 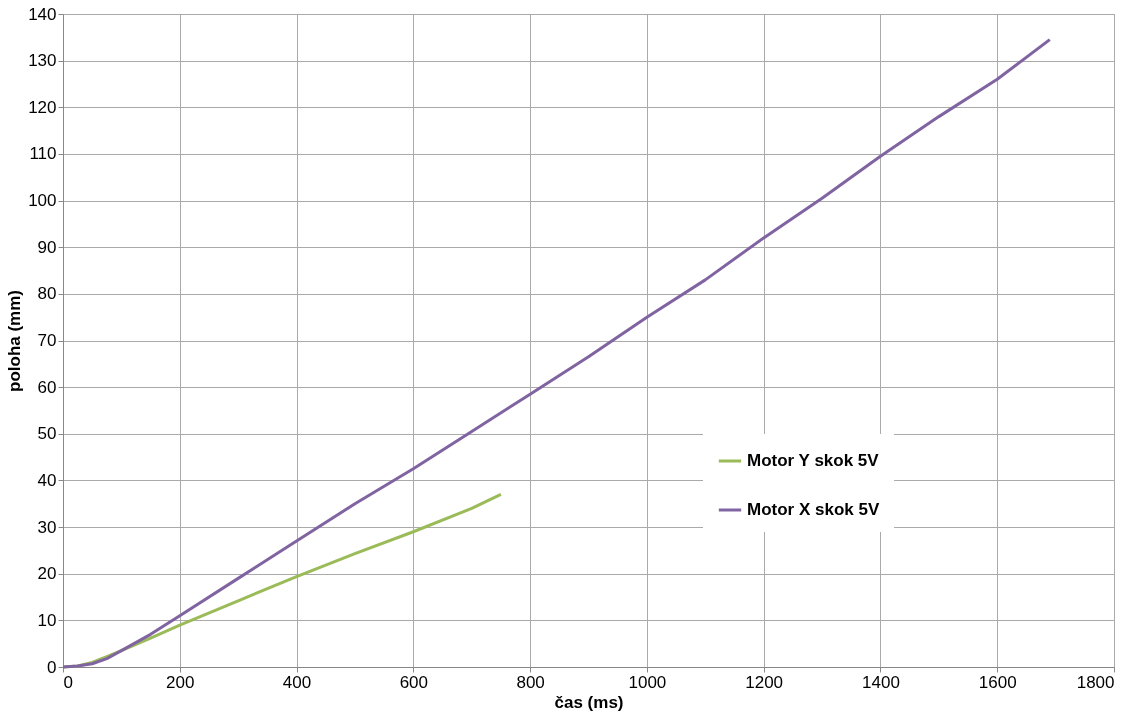 What do you see at coordinates (1095, 682) in the screenshot?
I see `x-tick-label: 1800` at bounding box center [1095, 682].